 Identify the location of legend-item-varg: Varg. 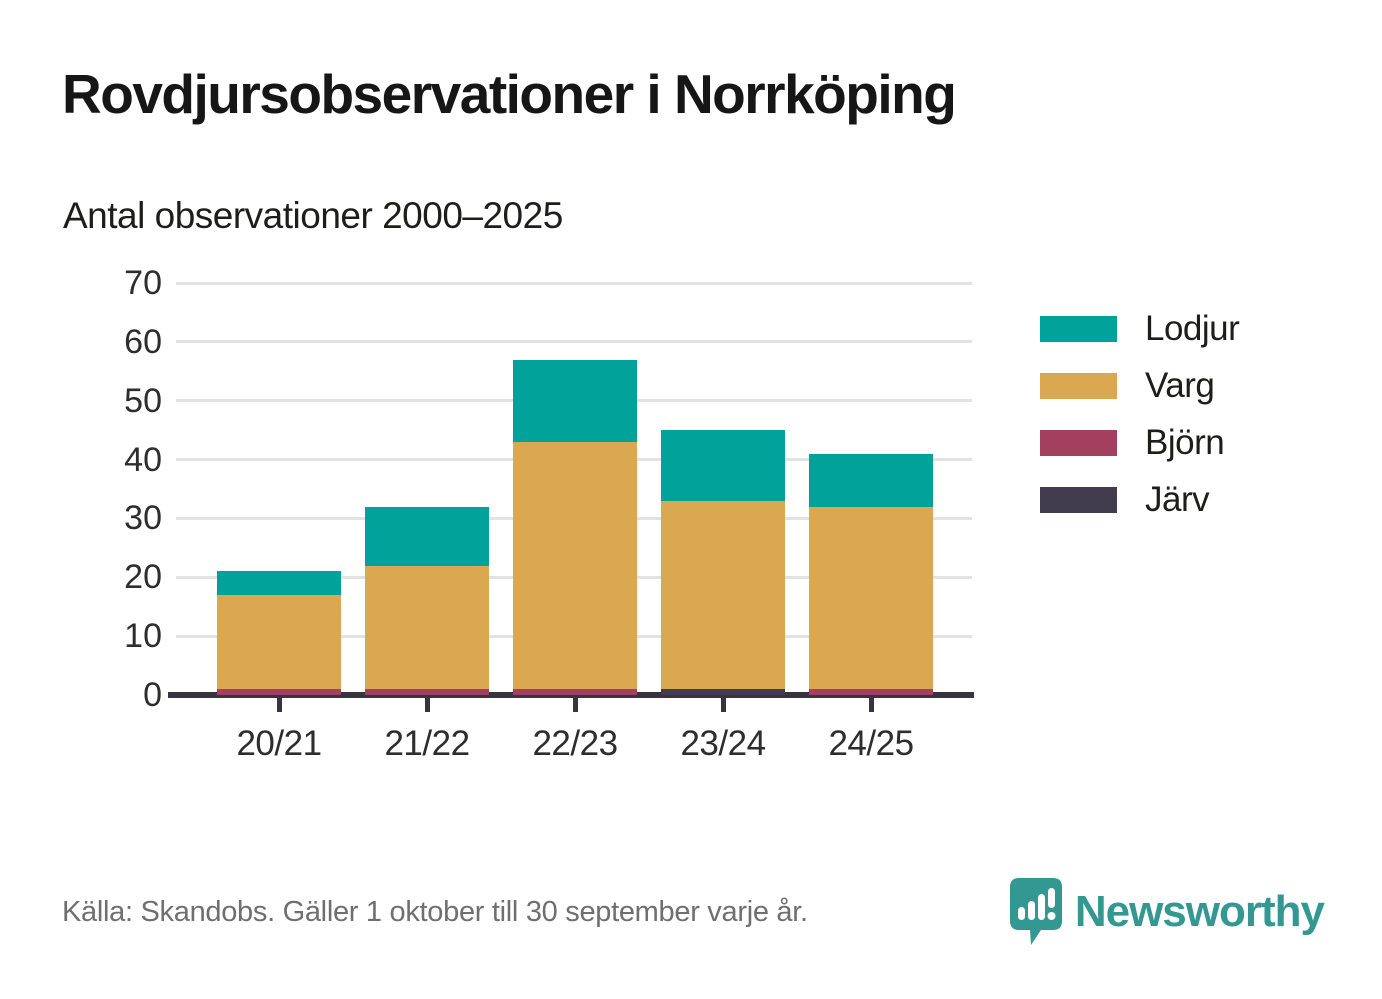
(1139, 385).